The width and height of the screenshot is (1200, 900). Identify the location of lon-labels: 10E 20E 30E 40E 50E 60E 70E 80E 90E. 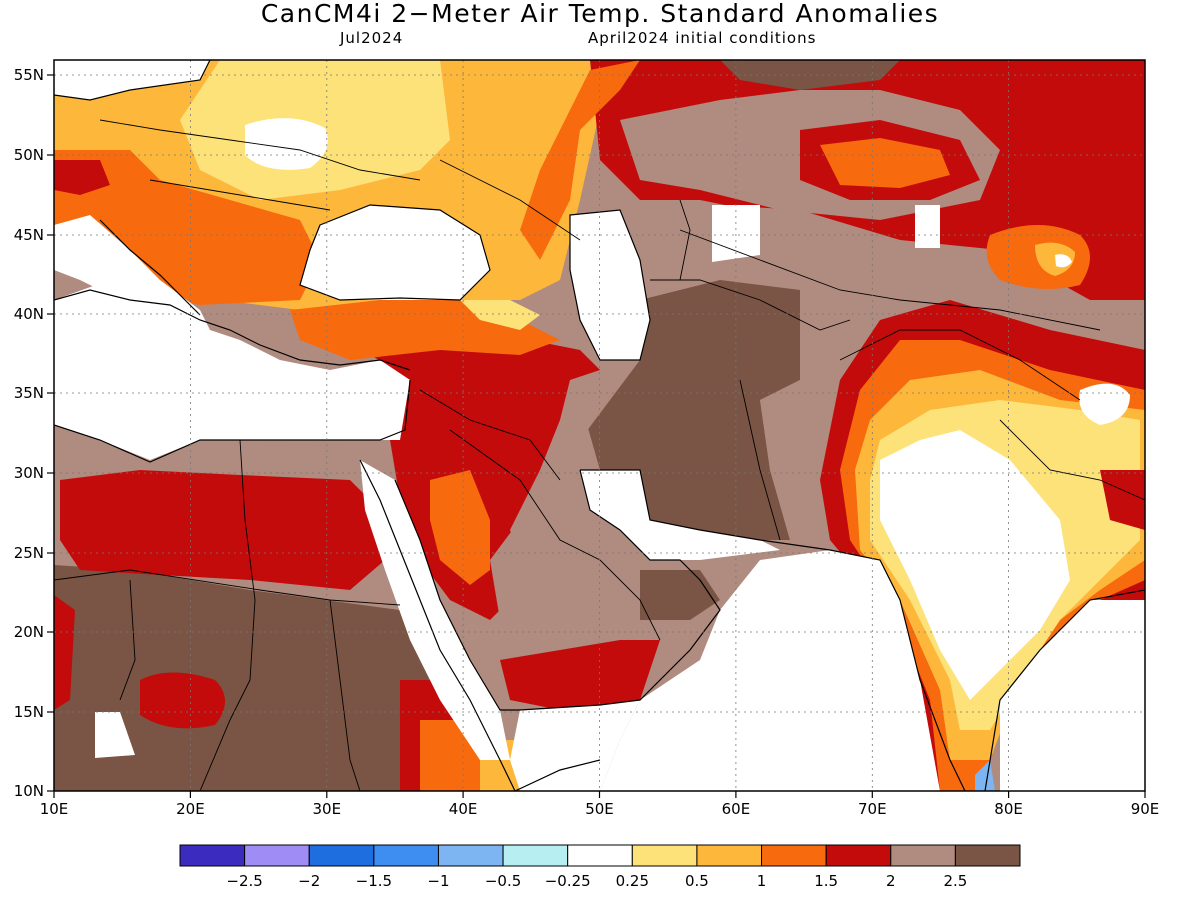
(600, 809).